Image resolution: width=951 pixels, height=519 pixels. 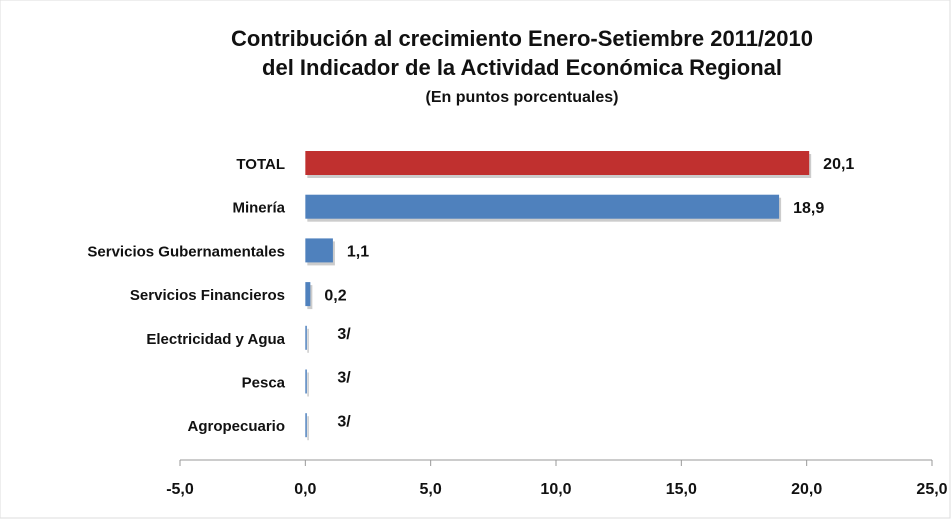 I want to click on y-tick-label: Minería, so click(x=258, y=208).